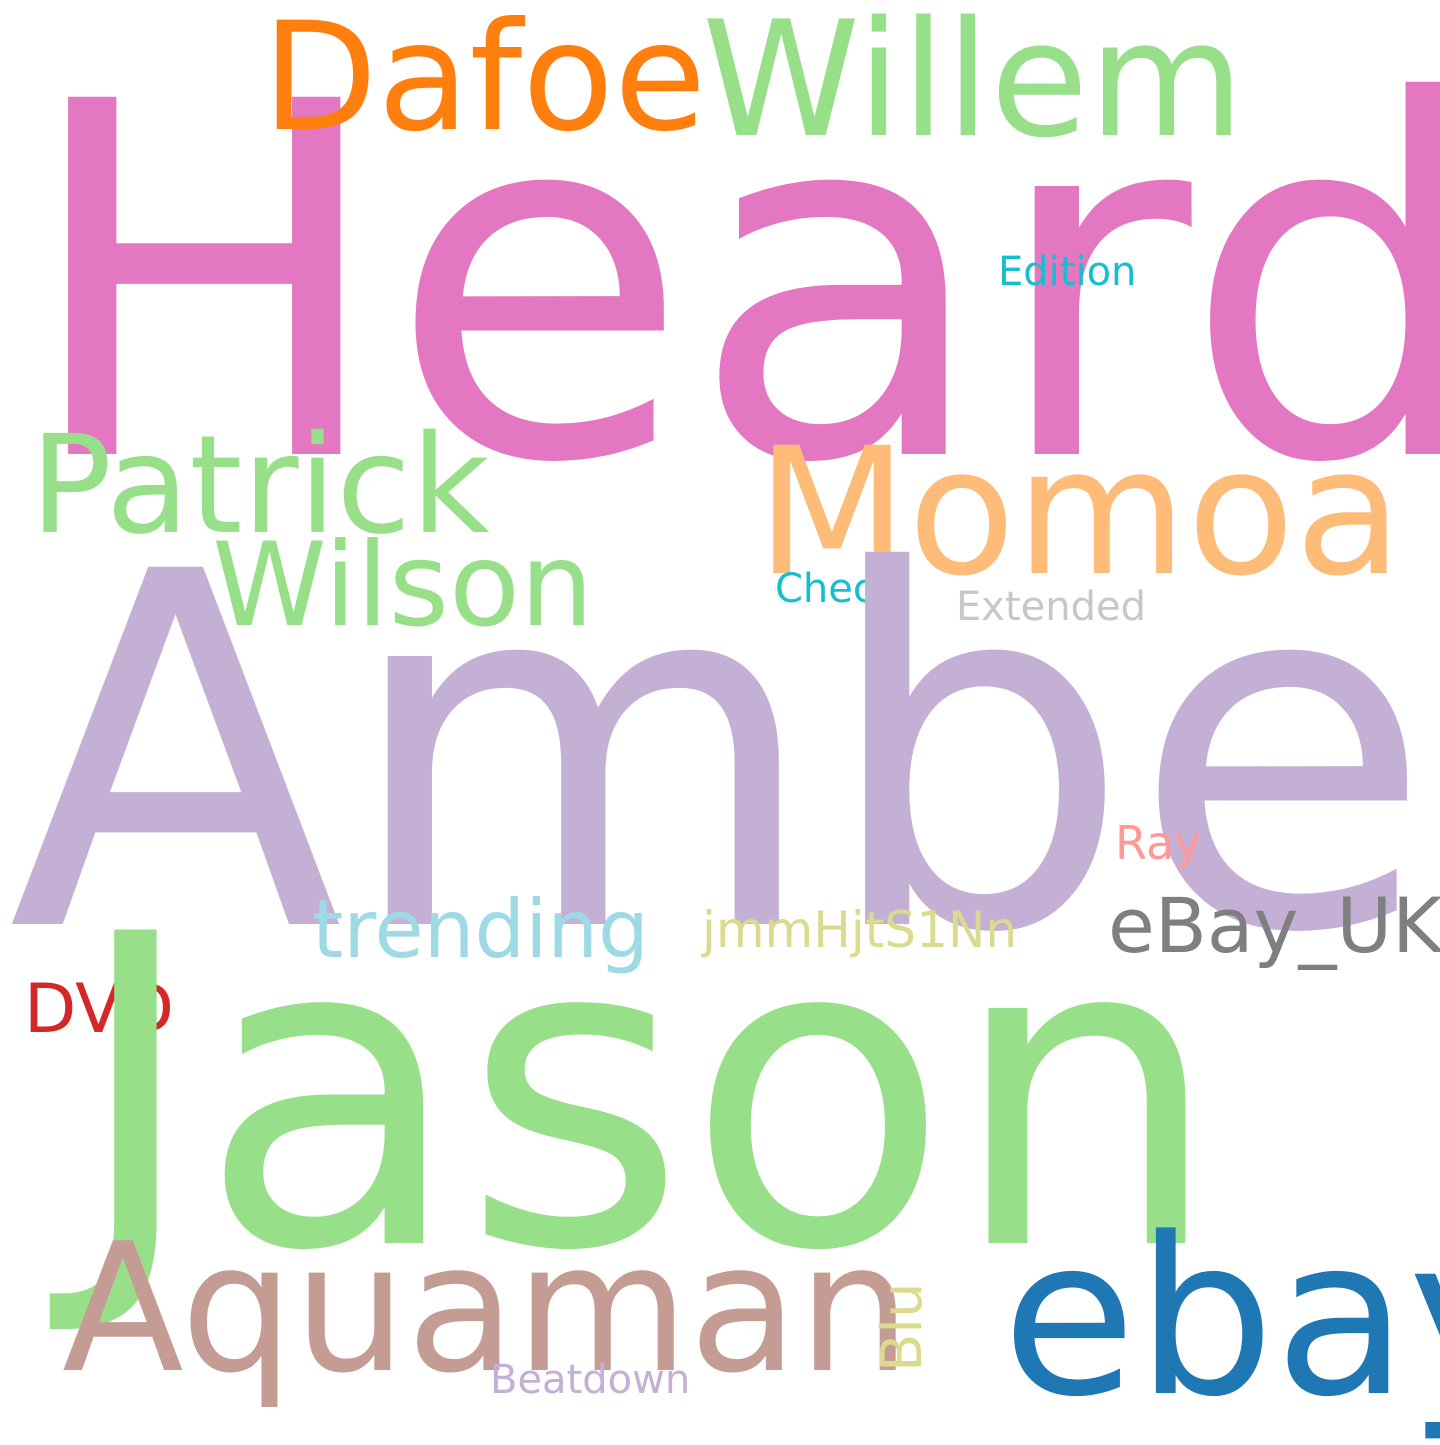 This screenshot has width=1440, height=1445. Describe the element at coordinates (260, 486) in the screenshot. I see `word-patrick: Patrick` at that location.